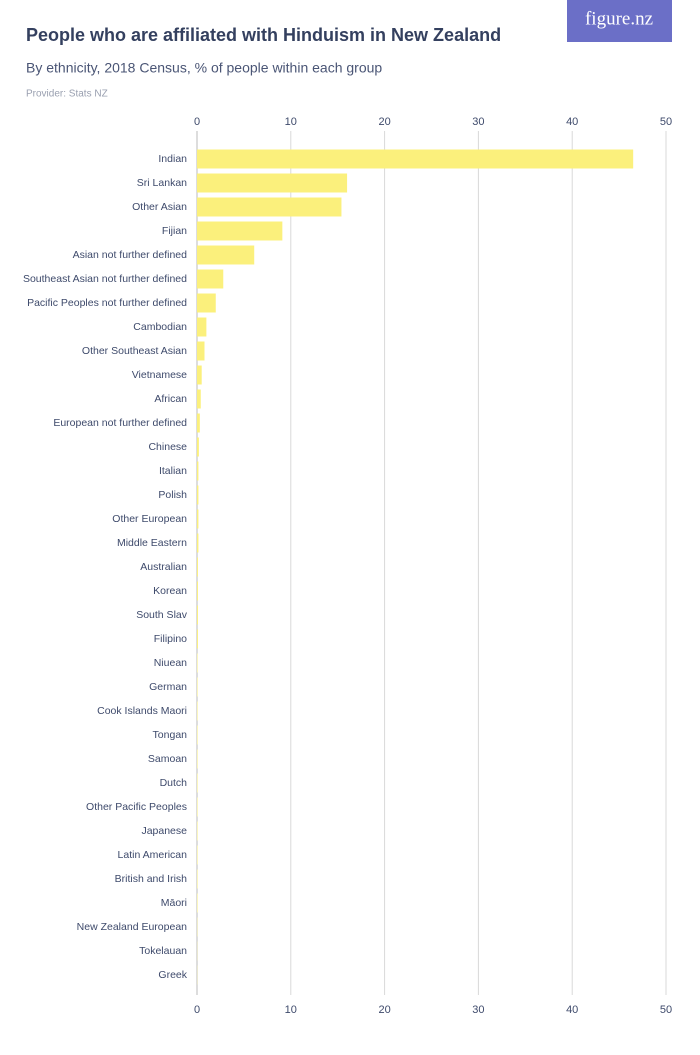  I want to click on y-tick-label: Other European, so click(149, 519).